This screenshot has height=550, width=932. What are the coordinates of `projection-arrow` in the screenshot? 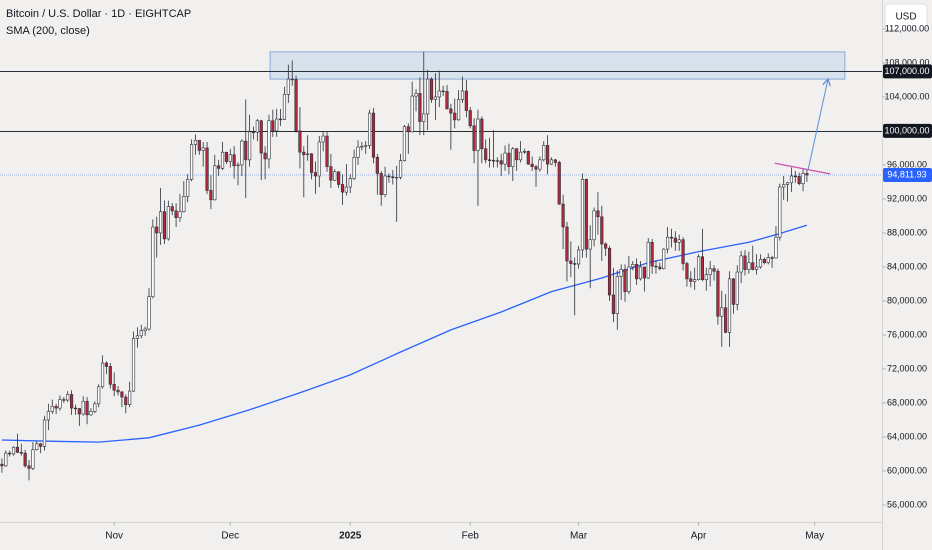 It's located at (817, 125).